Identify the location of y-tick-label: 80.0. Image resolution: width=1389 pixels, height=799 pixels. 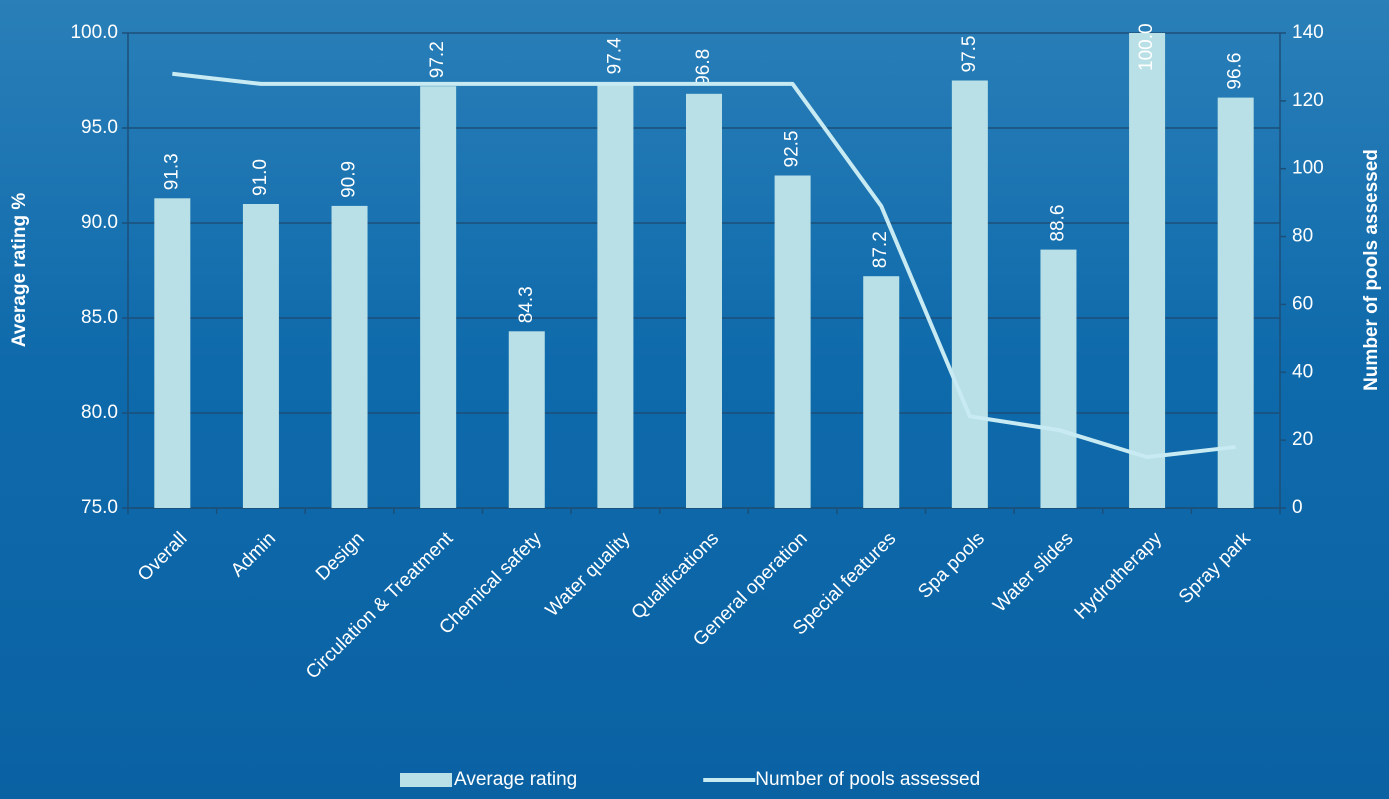
(99, 412).